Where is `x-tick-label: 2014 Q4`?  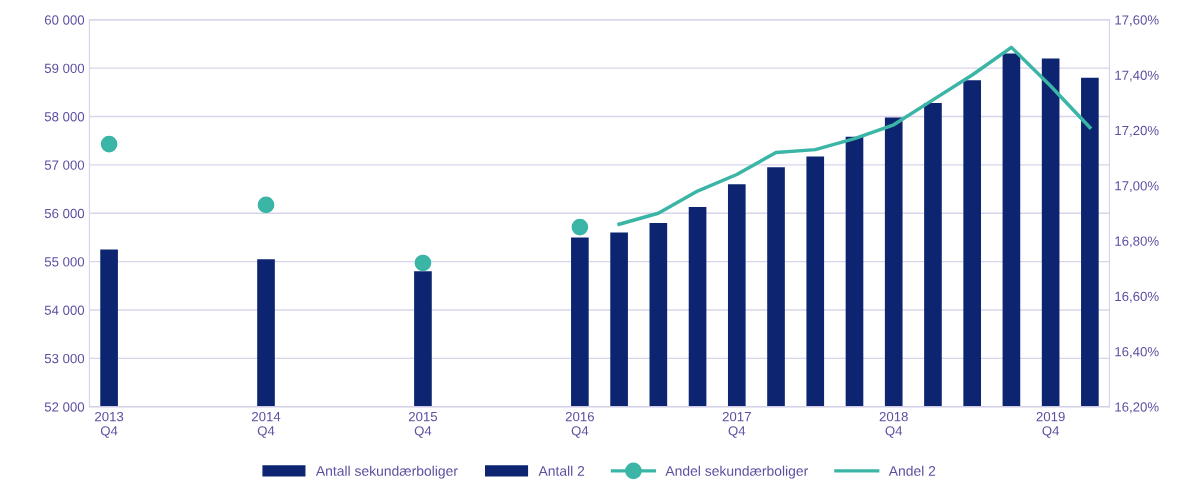
x-tick-label: 2014 Q4 is located at coordinates (266, 424).